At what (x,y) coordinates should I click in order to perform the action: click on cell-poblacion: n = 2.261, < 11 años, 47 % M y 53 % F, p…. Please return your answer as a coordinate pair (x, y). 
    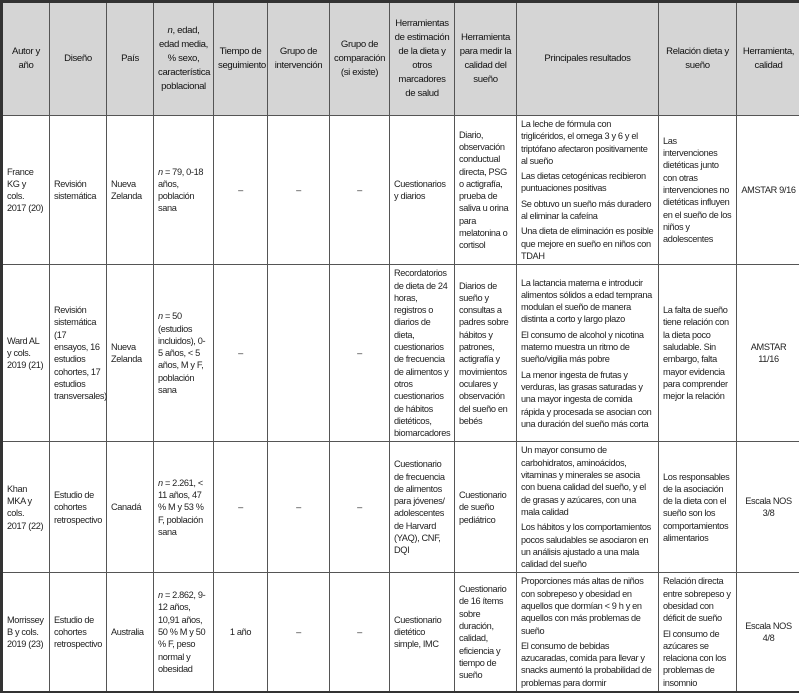
    Looking at the image, I should click on (184, 507).